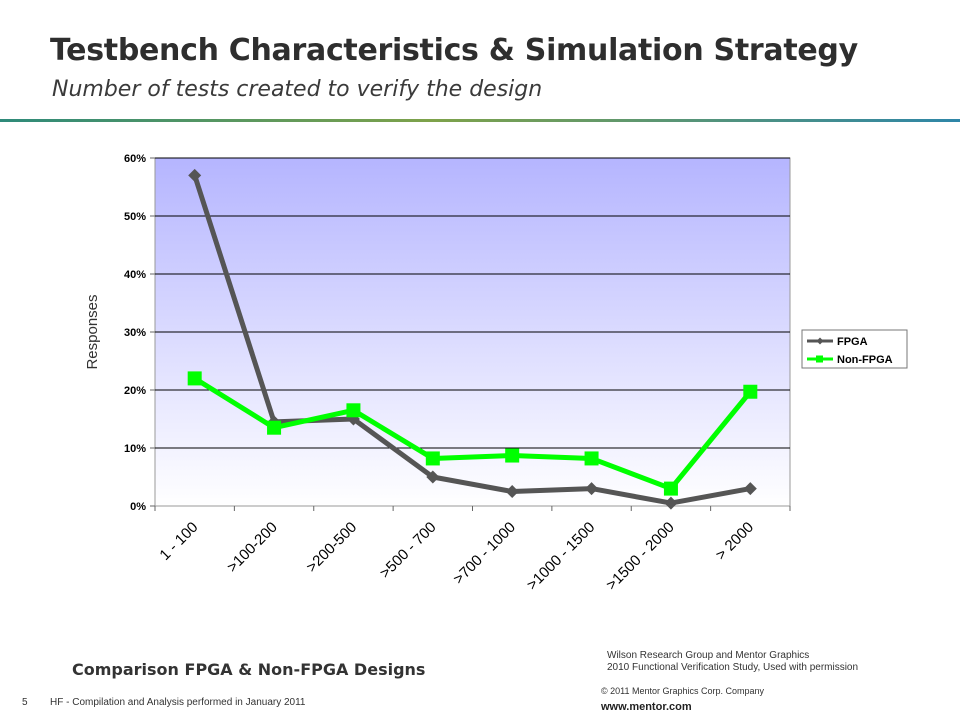 Image resolution: width=960 pixels, height=720 pixels. I want to click on x-tick-label: >700 - 1000, so click(484, 553).